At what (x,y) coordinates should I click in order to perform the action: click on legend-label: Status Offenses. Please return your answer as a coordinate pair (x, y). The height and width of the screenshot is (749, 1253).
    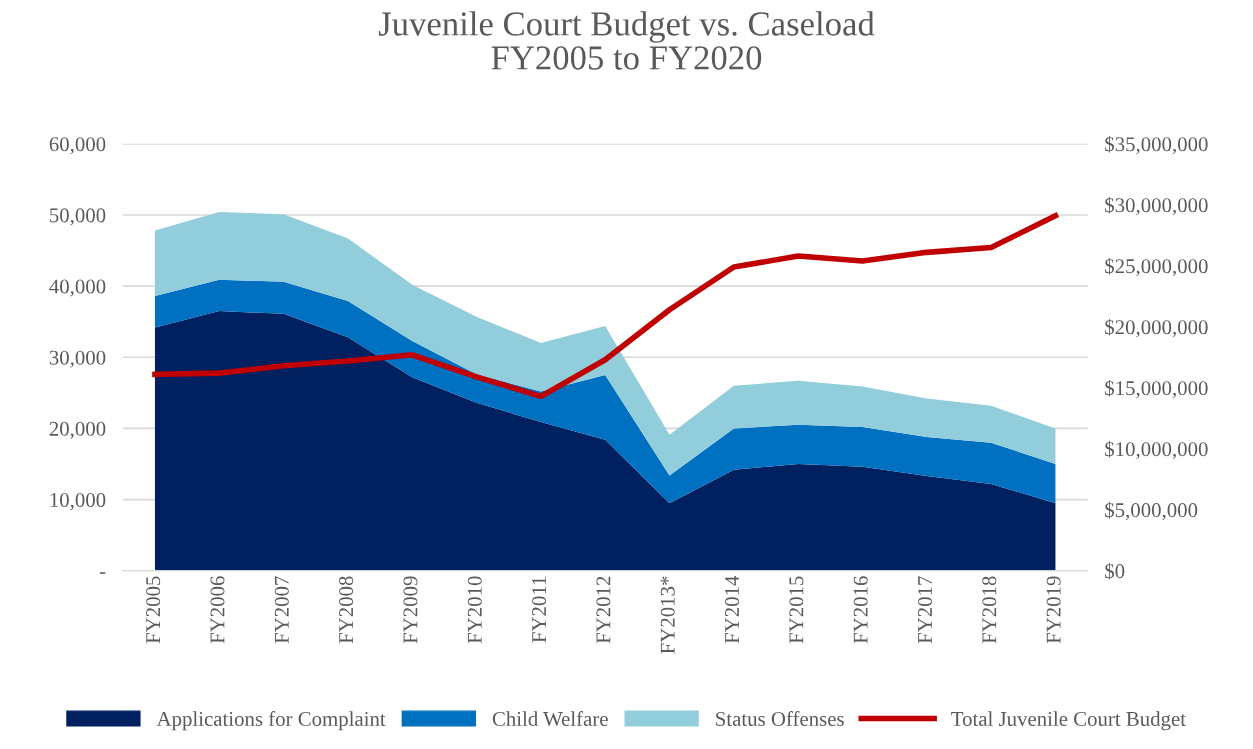
    Looking at the image, I should click on (780, 718).